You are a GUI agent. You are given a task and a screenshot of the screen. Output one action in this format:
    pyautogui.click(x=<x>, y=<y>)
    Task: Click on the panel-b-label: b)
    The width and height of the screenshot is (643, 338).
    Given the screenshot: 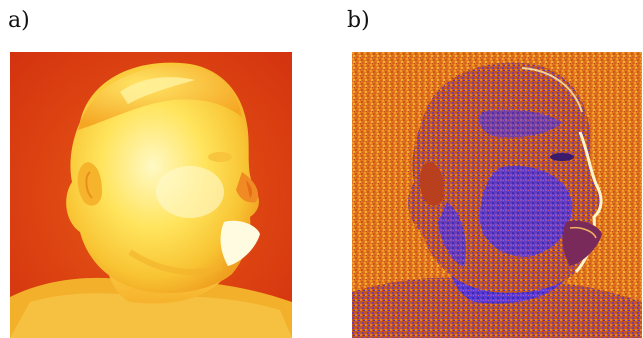 What is the action you would take?
    pyautogui.click(x=358, y=20)
    